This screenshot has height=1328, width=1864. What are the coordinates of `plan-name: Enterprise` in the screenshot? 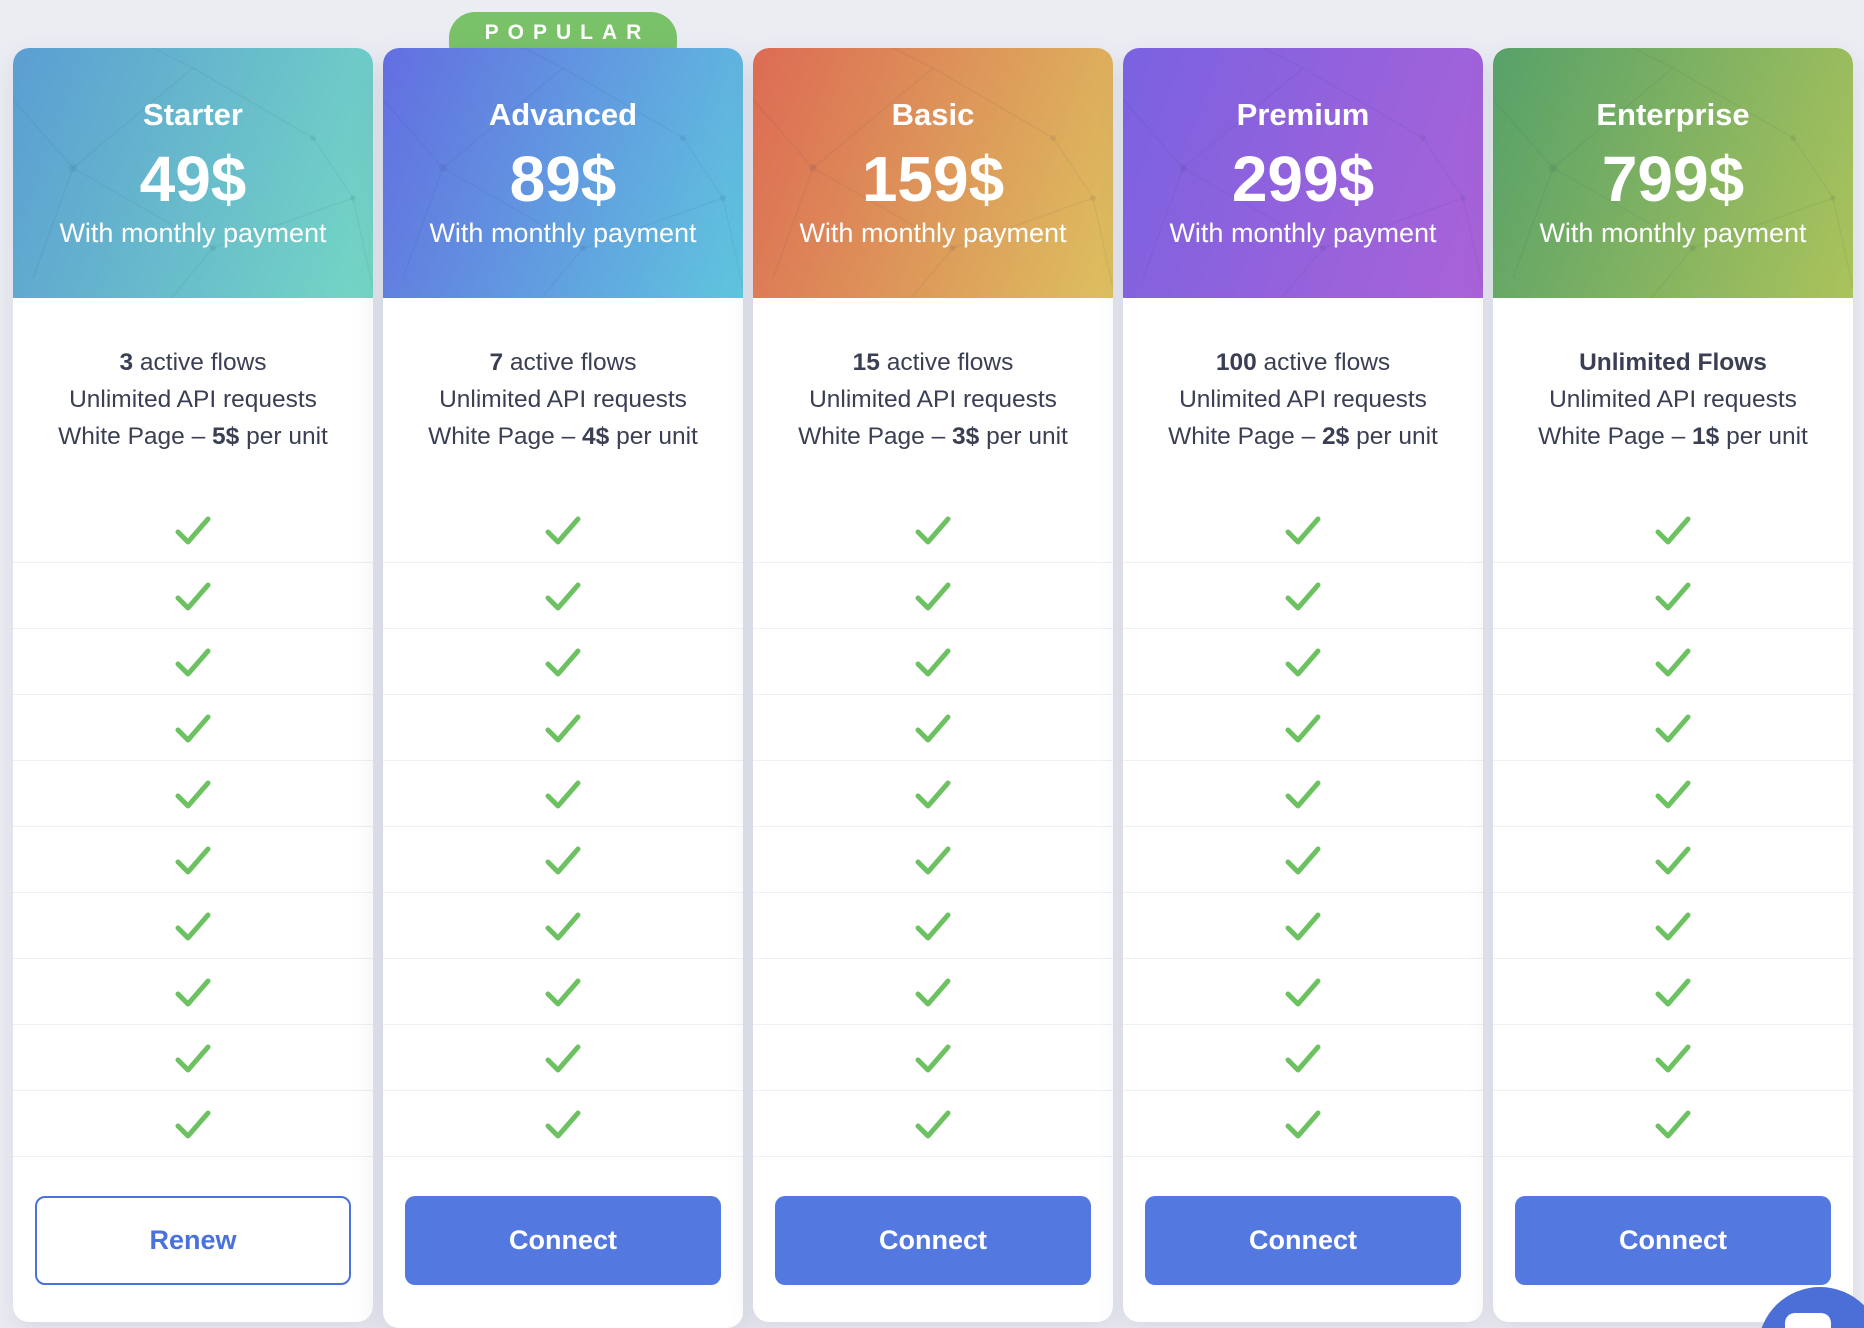 It's located at (1673, 114).